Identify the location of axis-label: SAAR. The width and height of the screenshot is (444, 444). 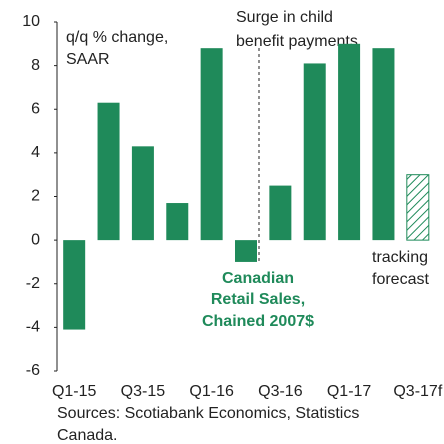
(88, 59).